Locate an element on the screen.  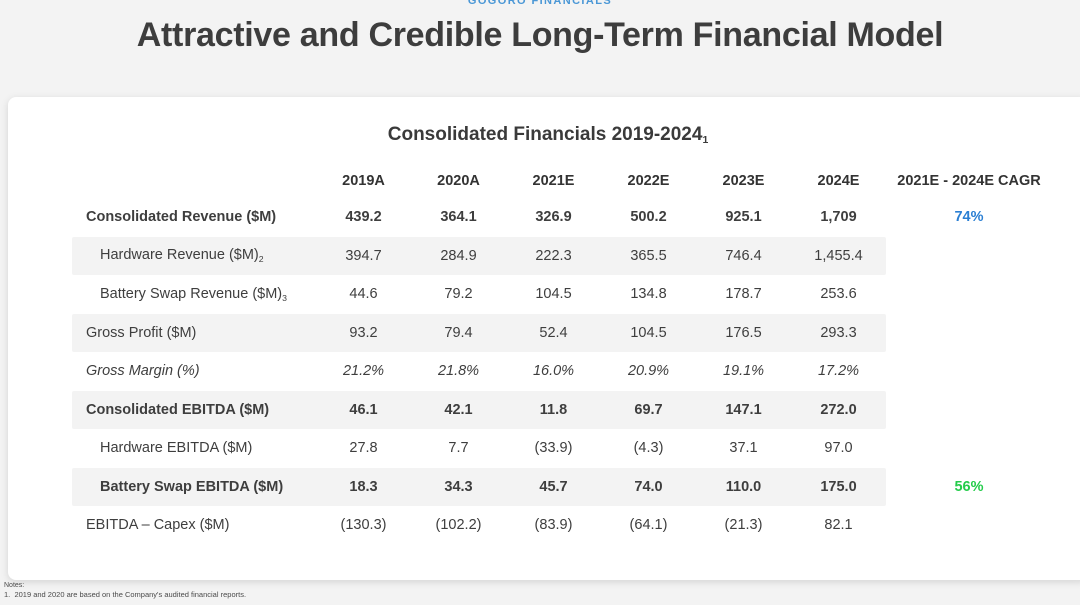
row-value: 19.1% is located at coordinates (743, 371).